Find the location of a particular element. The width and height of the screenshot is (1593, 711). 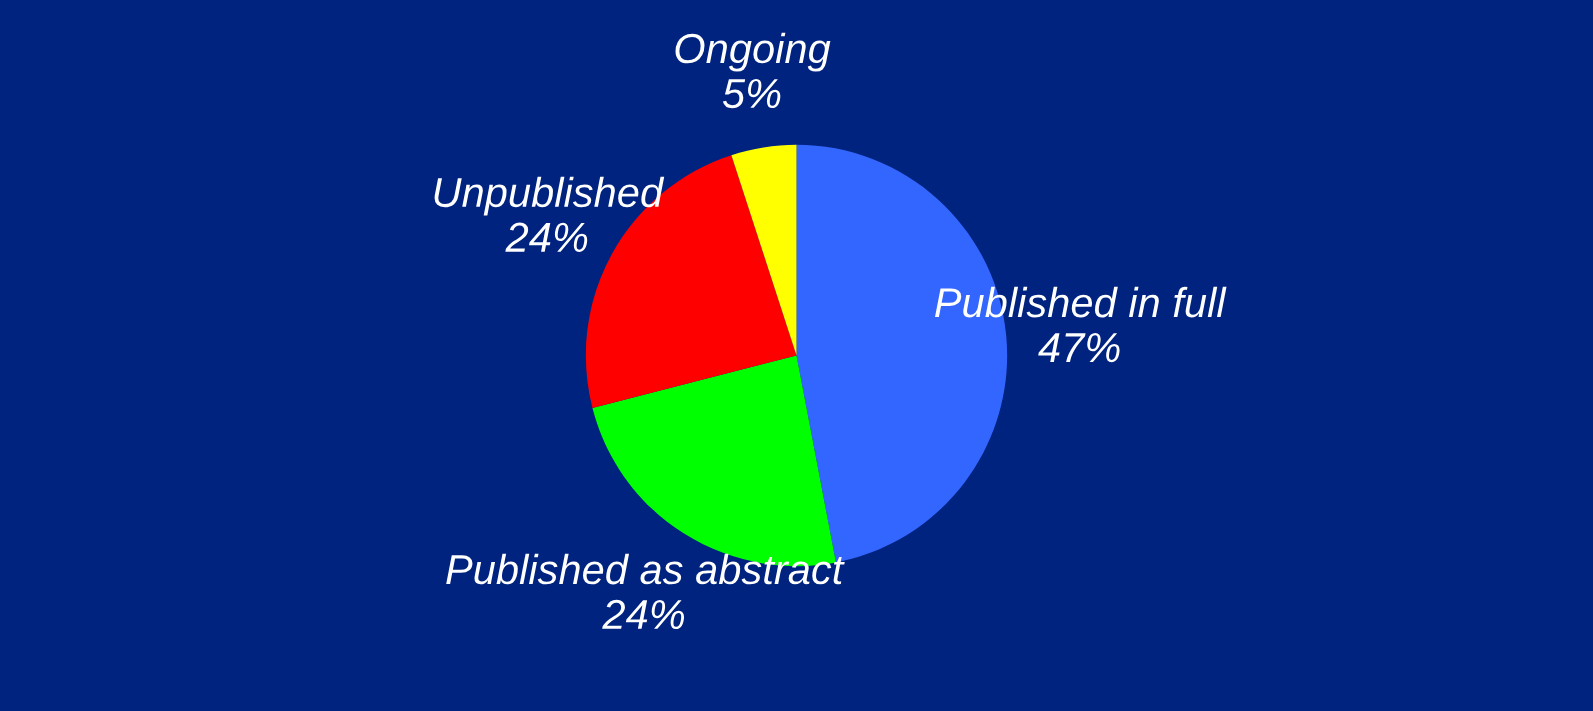

slice-label: Unpublished is located at coordinates (549, 196).